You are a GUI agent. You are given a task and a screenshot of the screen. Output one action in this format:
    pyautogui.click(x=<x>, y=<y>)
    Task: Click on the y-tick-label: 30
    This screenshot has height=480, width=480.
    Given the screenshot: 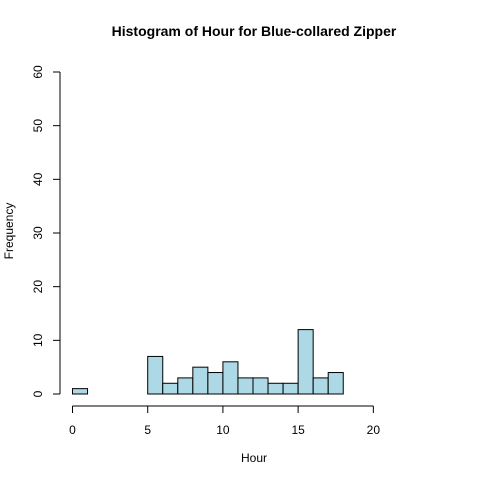 What is the action you would take?
    pyautogui.click(x=38, y=233)
    